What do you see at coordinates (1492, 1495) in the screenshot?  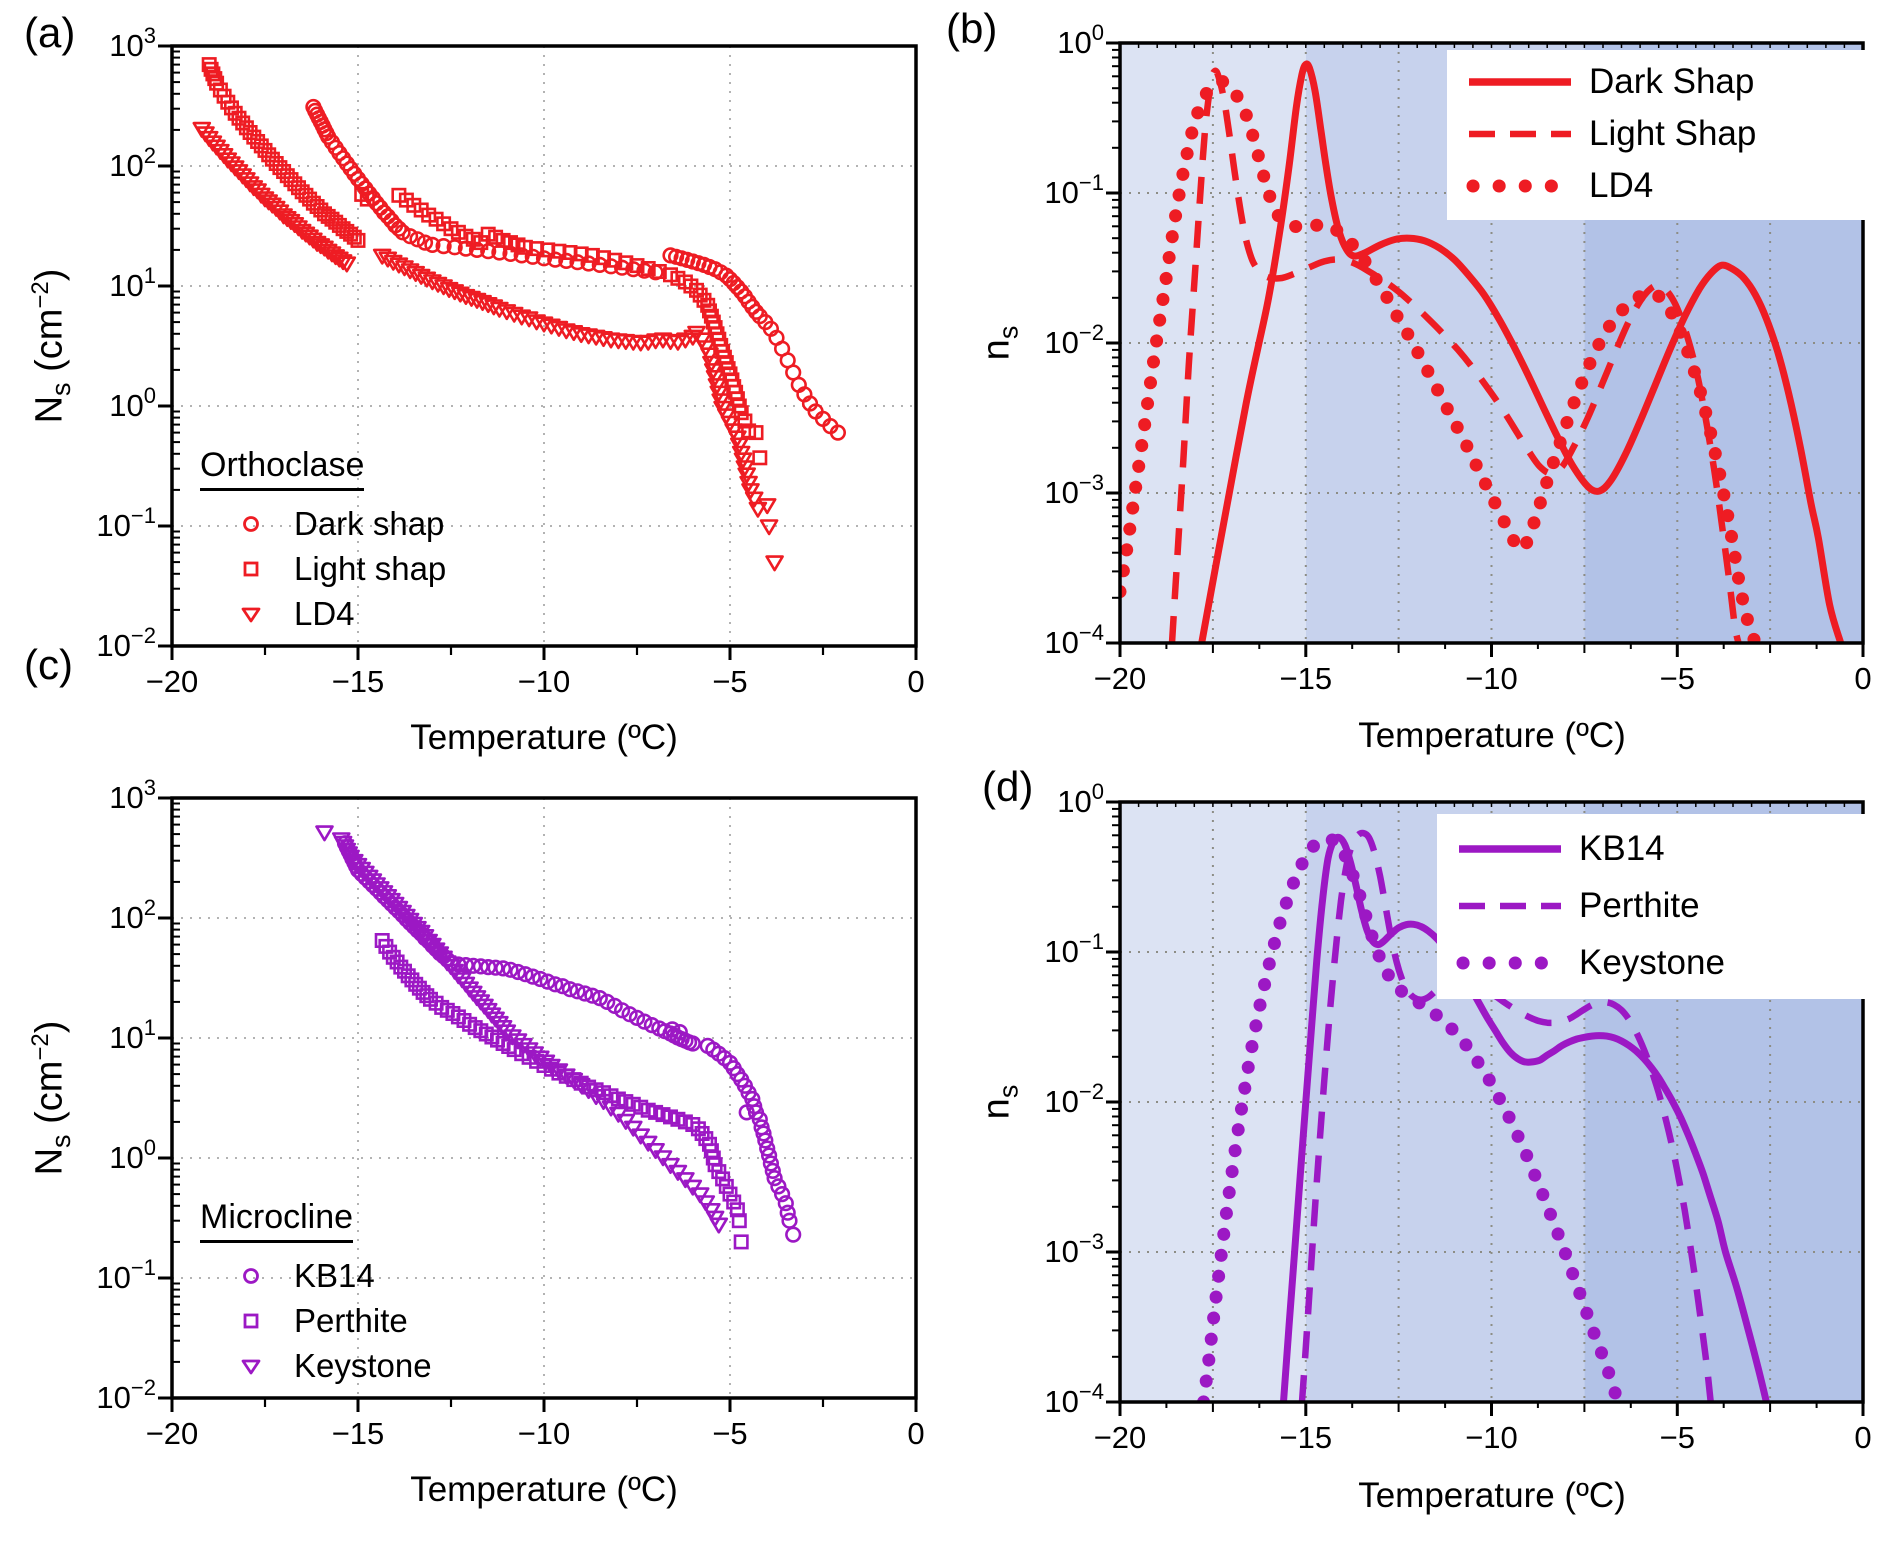 I see `panel-d-x-axis-title: Temperature (ºC)` at bounding box center [1492, 1495].